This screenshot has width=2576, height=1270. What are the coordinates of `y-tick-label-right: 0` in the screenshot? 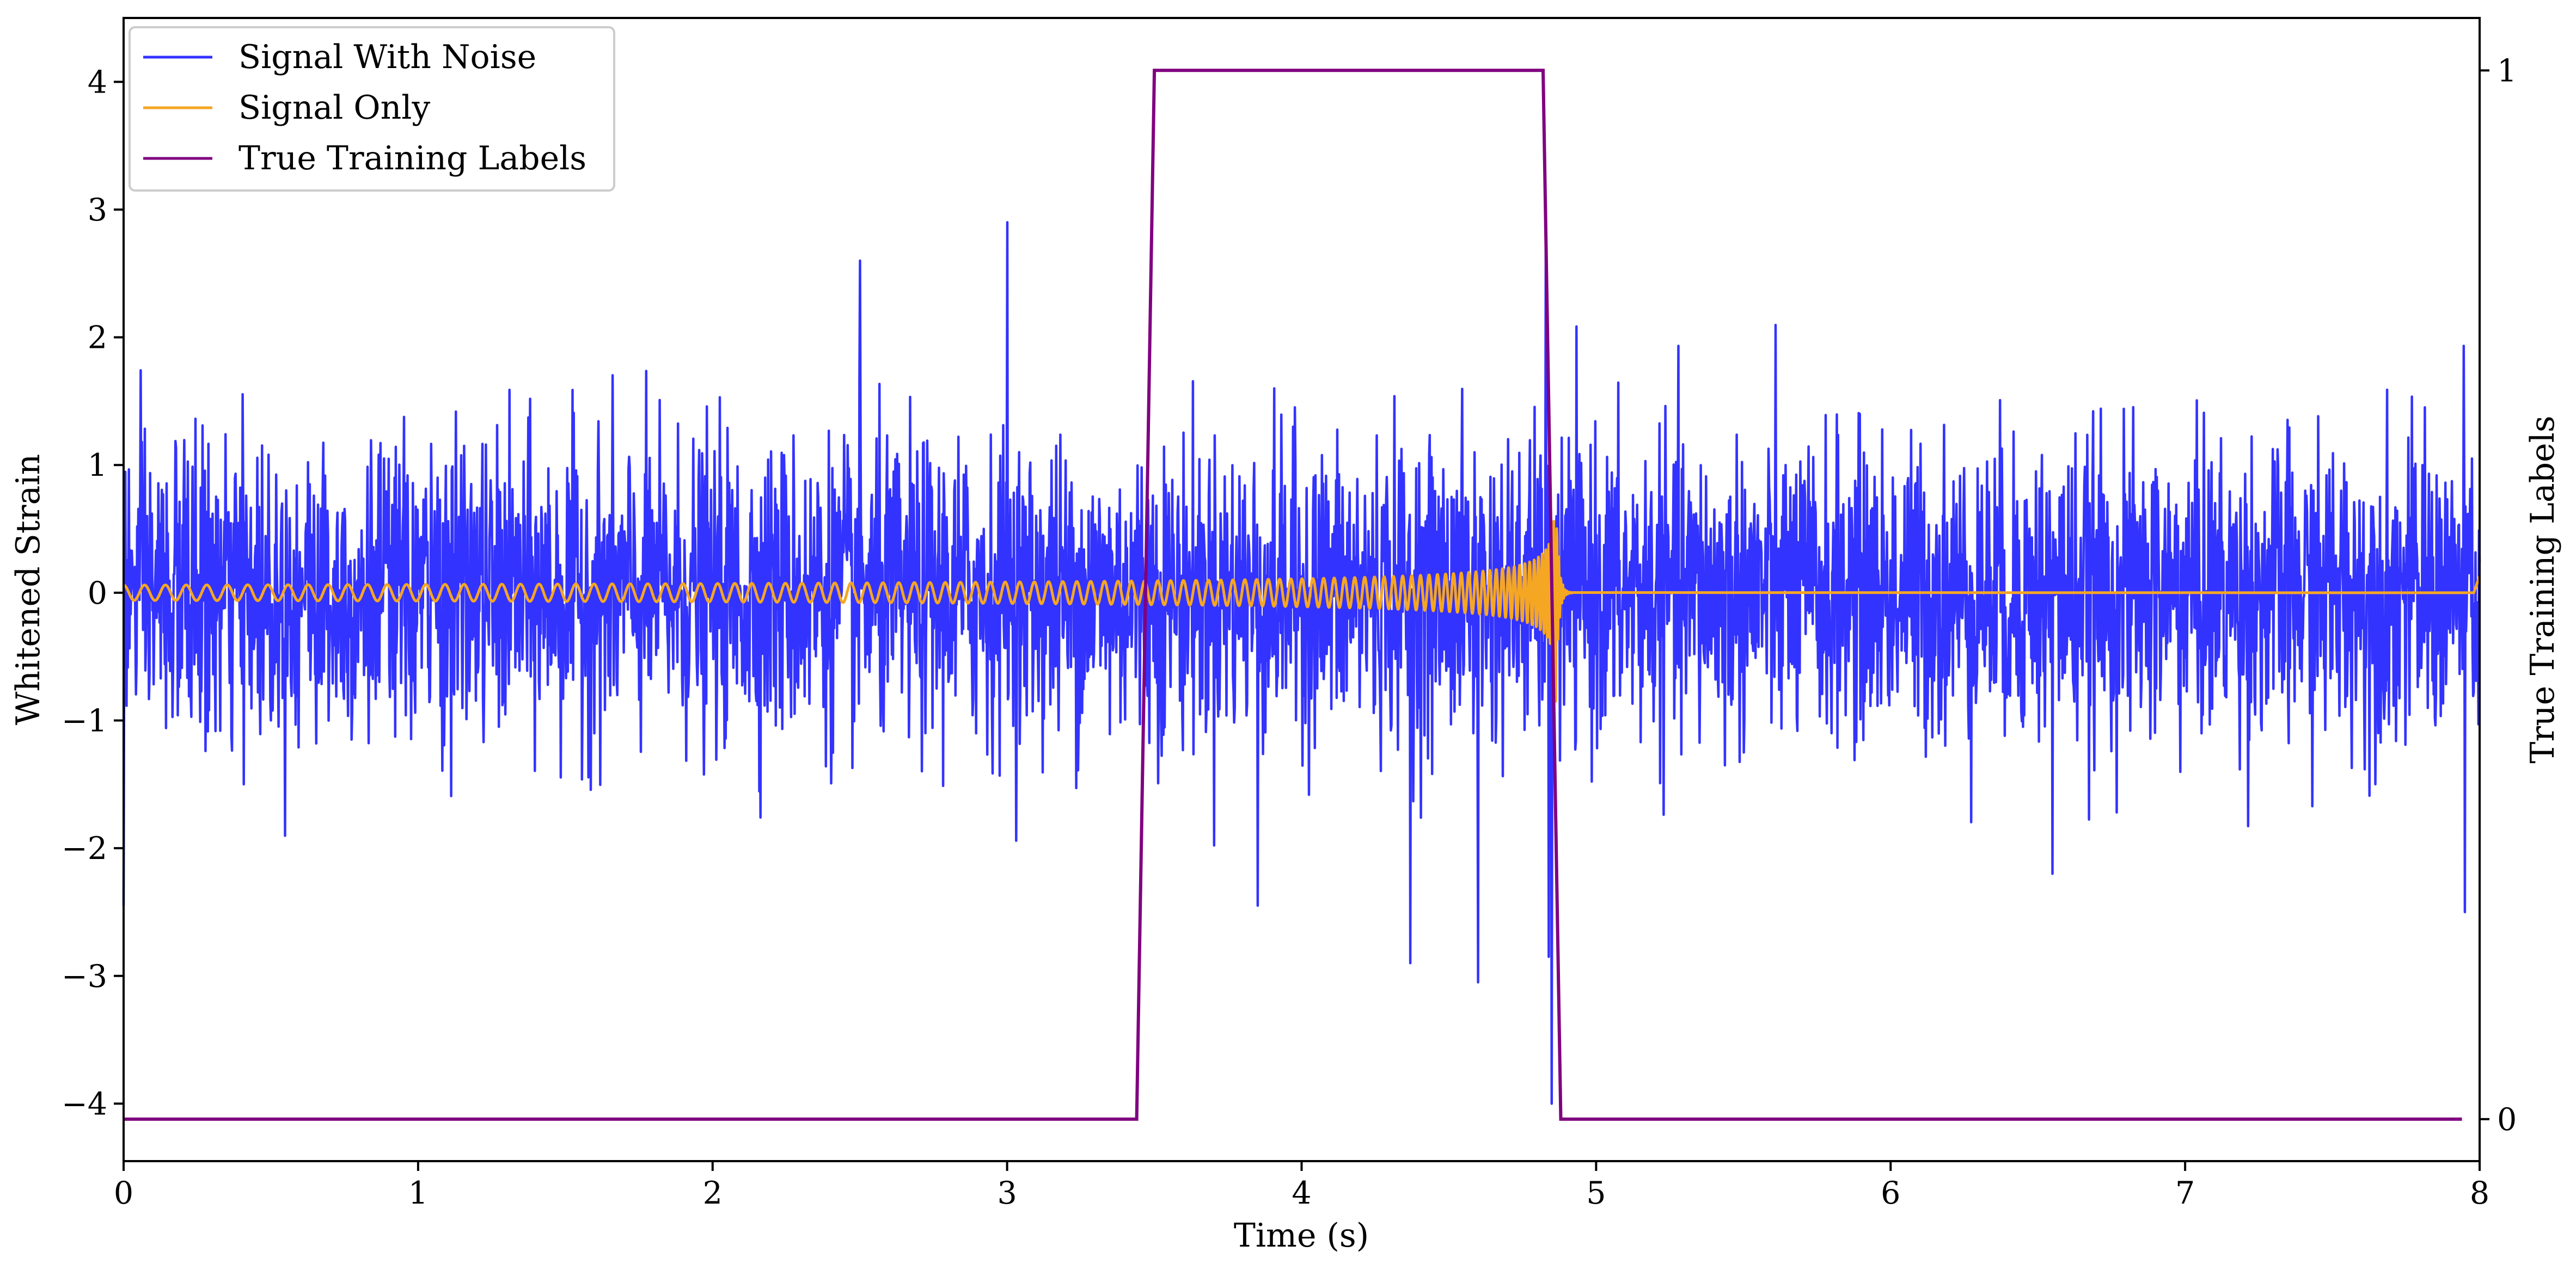 It's located at (2507, 1120).